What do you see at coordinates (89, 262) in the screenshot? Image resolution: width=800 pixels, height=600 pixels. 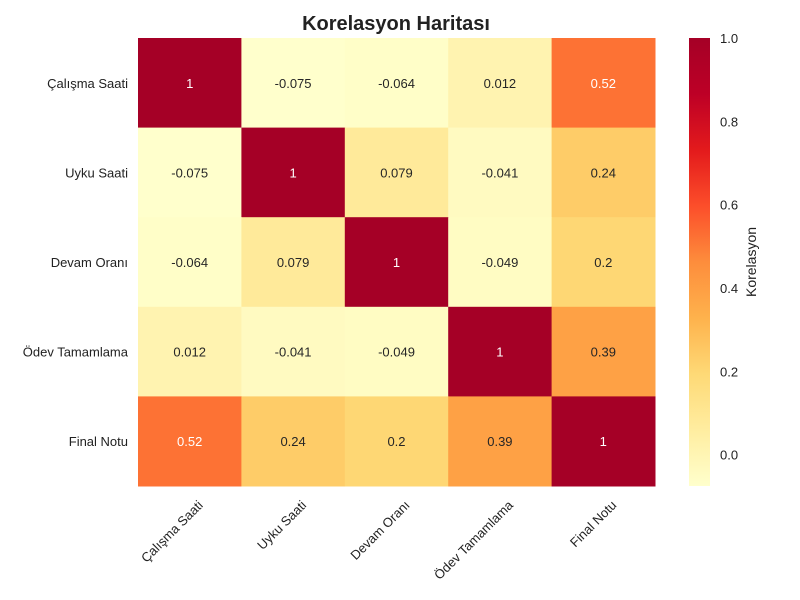 I see `y-tick-label: Devam Oranı` at bounding box center [89, 262].